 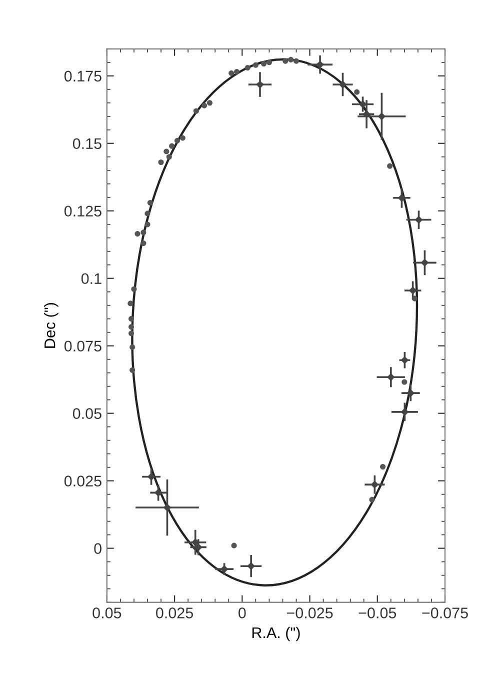 I want to click on y-tick-label: 0.125, so click(x=83, y=211).